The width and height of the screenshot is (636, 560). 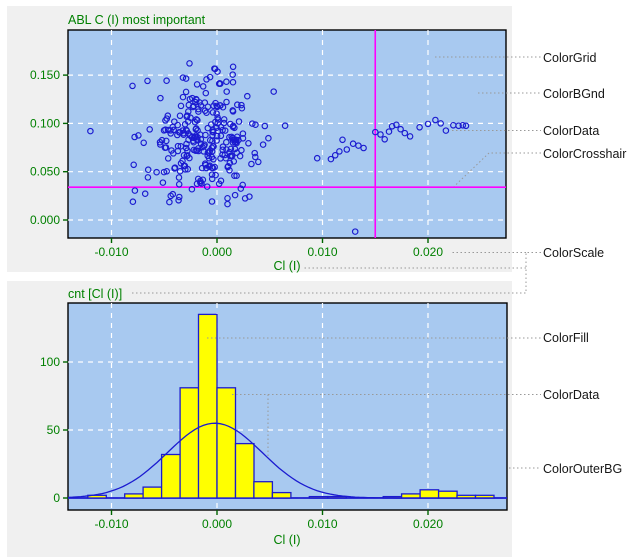 I want to click on y-tick-label: 50, so click(x=54, y=430).